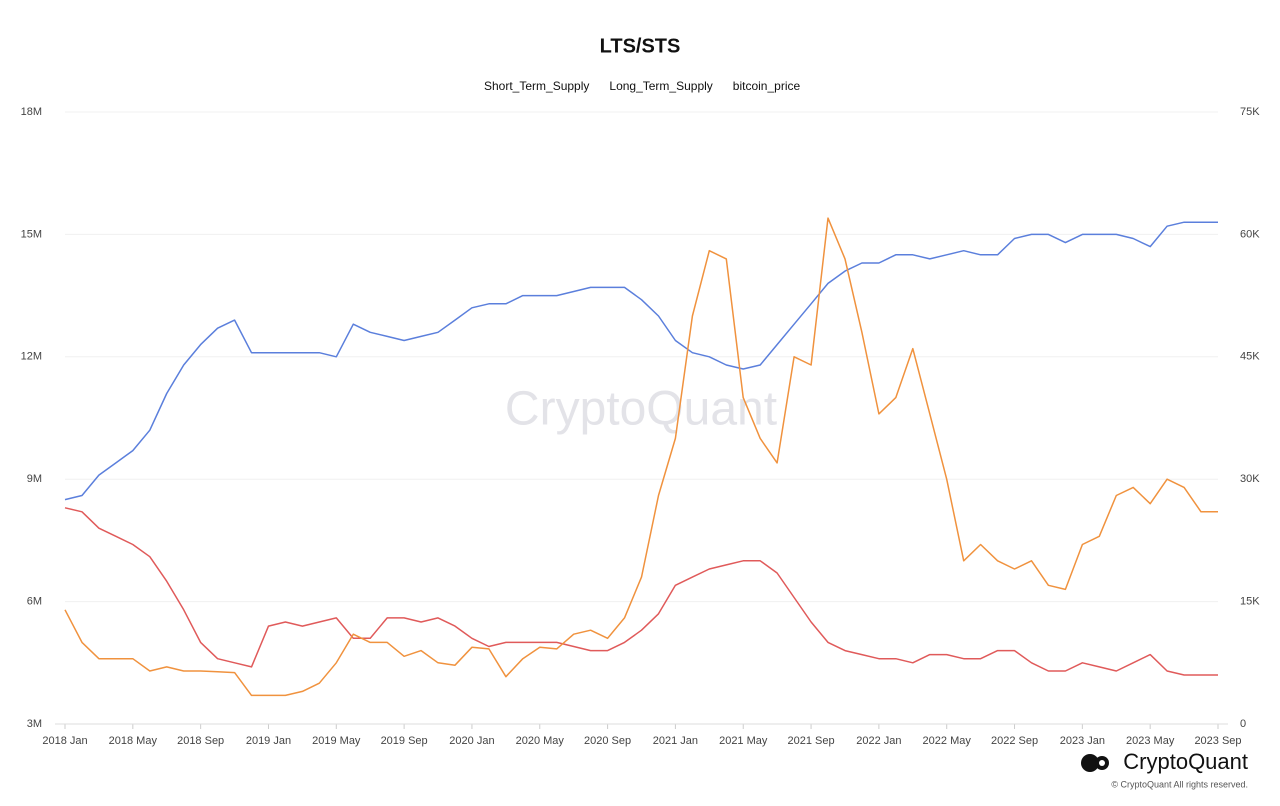 This screenshot has height=806, width=1280. I want to click on x-tick-label: 2023 Sep, so click(1217, 741).